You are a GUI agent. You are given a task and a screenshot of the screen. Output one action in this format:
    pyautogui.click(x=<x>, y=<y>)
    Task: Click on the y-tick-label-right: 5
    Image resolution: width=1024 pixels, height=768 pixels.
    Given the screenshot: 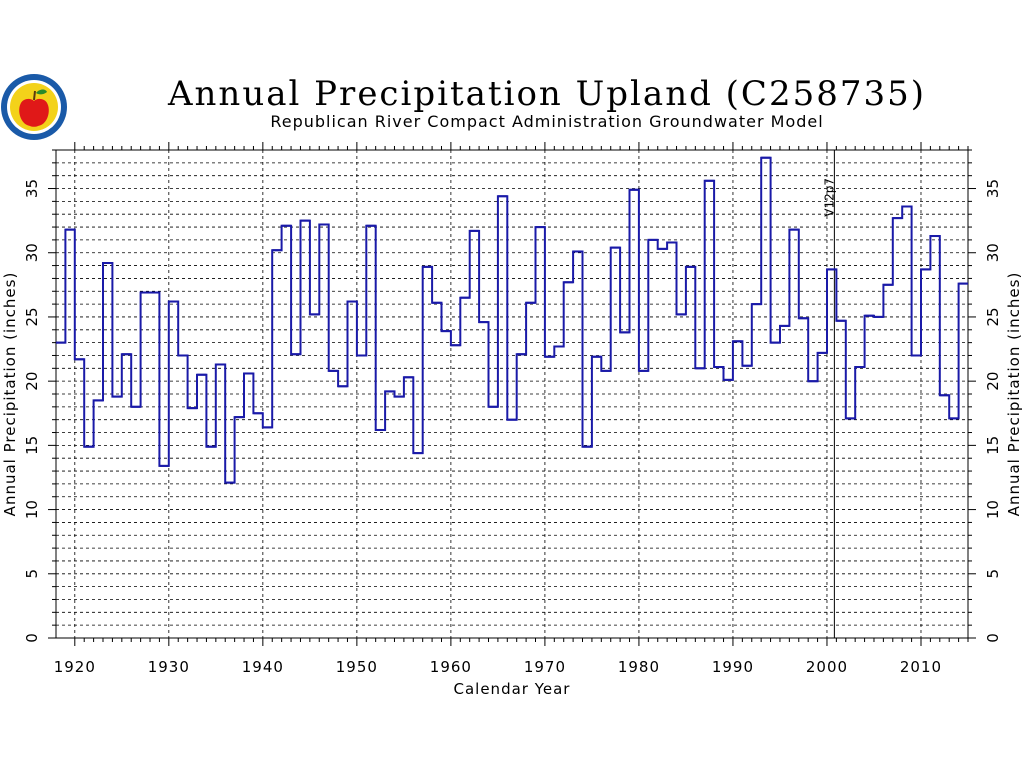 What is the action you would take?
    pyautogui.click(x=993, y=574)
    